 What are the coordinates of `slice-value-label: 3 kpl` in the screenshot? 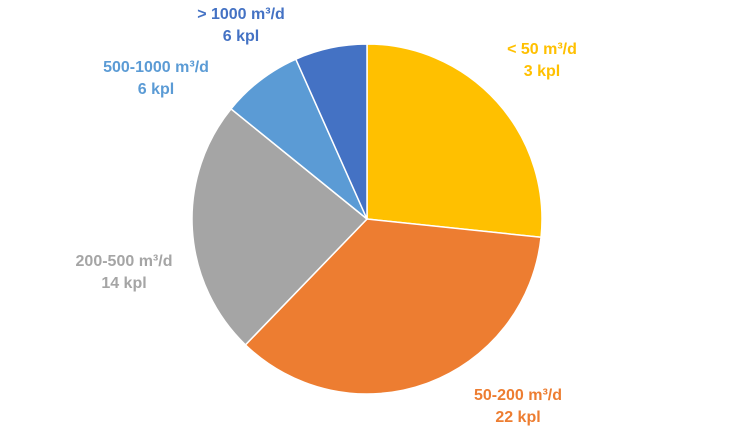 It's located at (542, 71).